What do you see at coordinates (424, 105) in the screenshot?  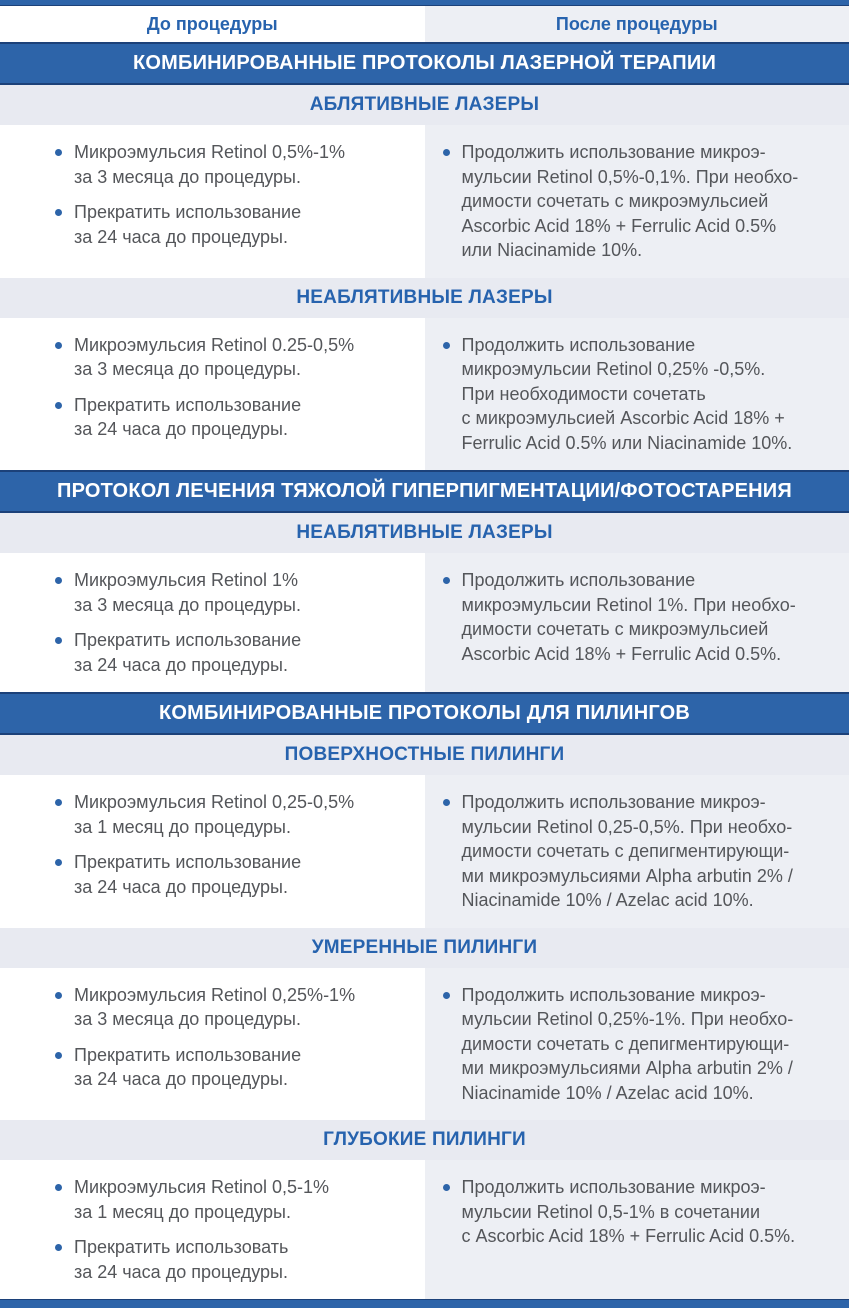 I see `subheader-ablative-lasers: АБЛЯТИВНЫЕ ЛАЗЕРЫ` at bounding box center [424, 105].